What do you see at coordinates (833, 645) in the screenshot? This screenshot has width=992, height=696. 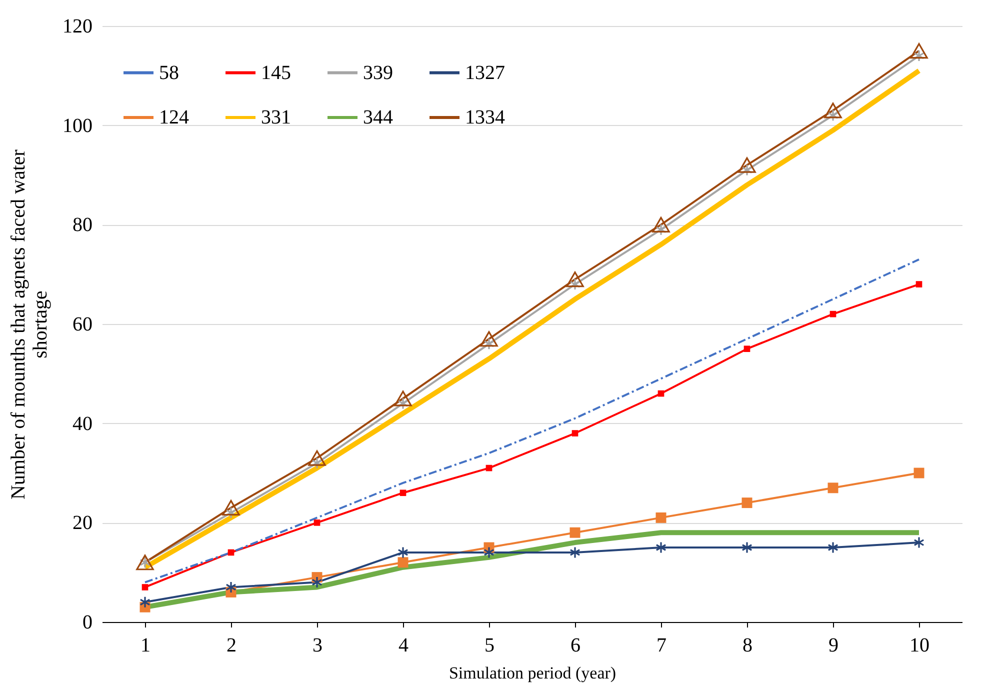 I see `x-tick-label: 9` at bounding box center [833, 645].